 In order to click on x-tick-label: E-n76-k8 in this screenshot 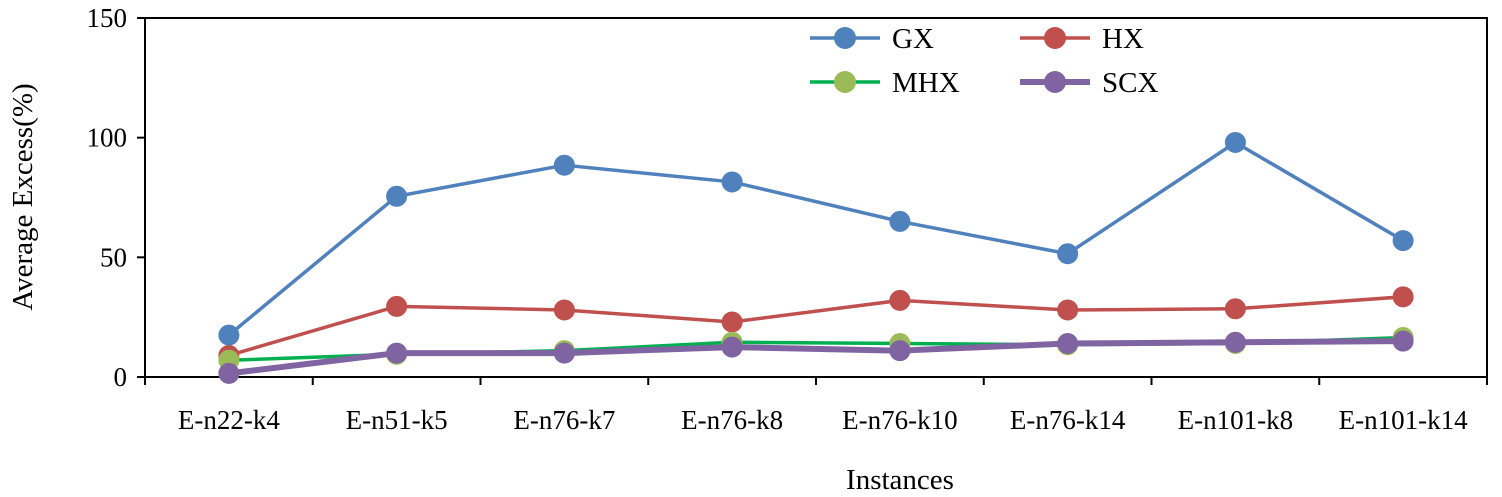, I will do `click(732, 420)`.